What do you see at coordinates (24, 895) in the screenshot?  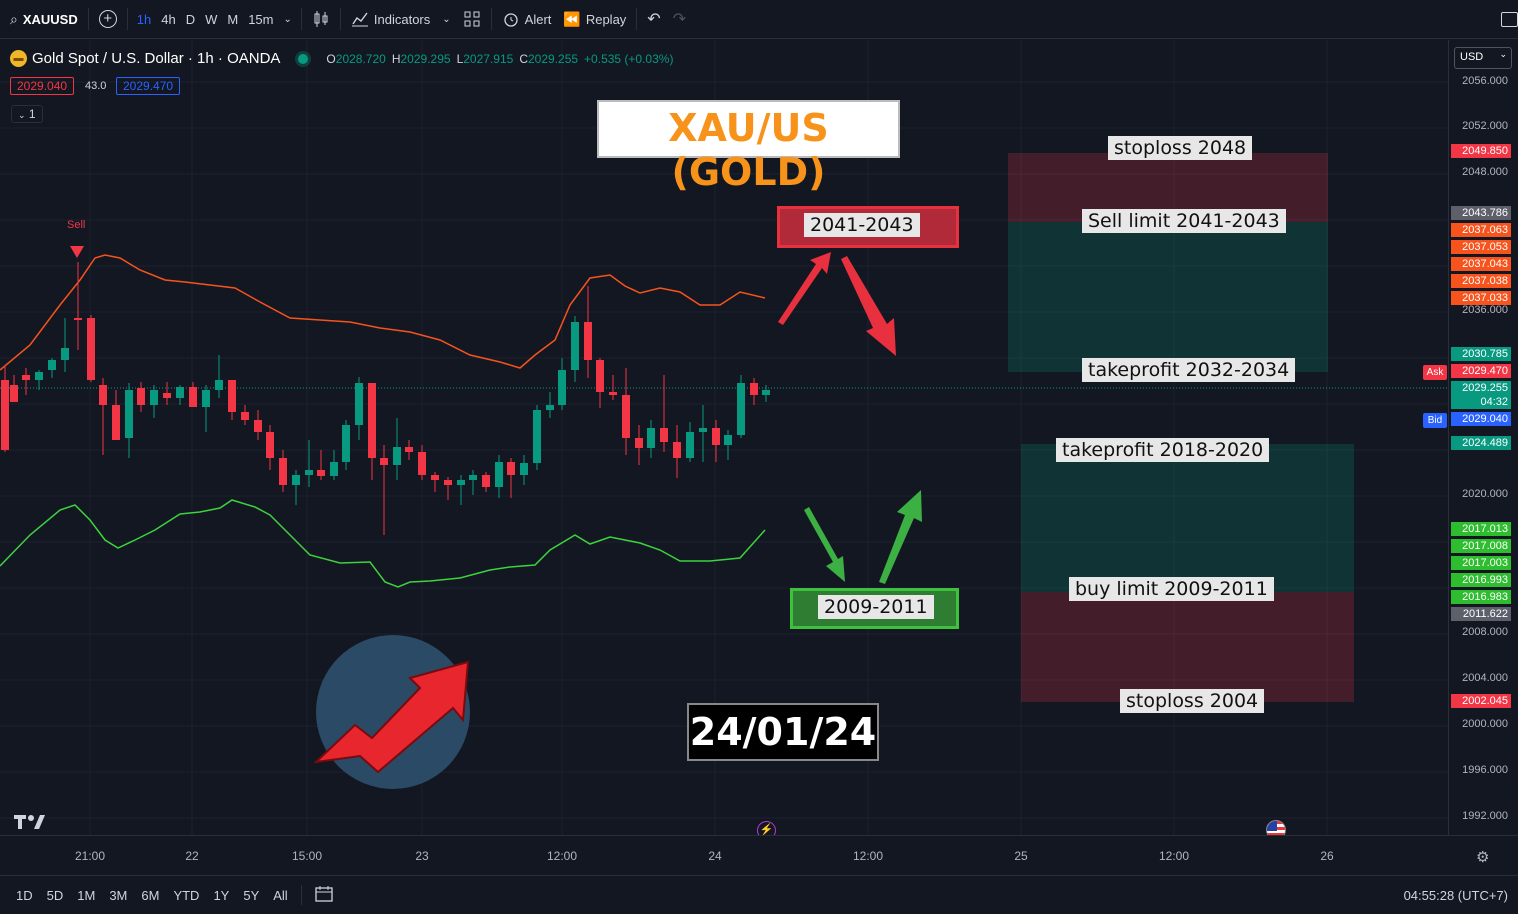 I see `range-1d: 1D` at bounding box center [24, 895].